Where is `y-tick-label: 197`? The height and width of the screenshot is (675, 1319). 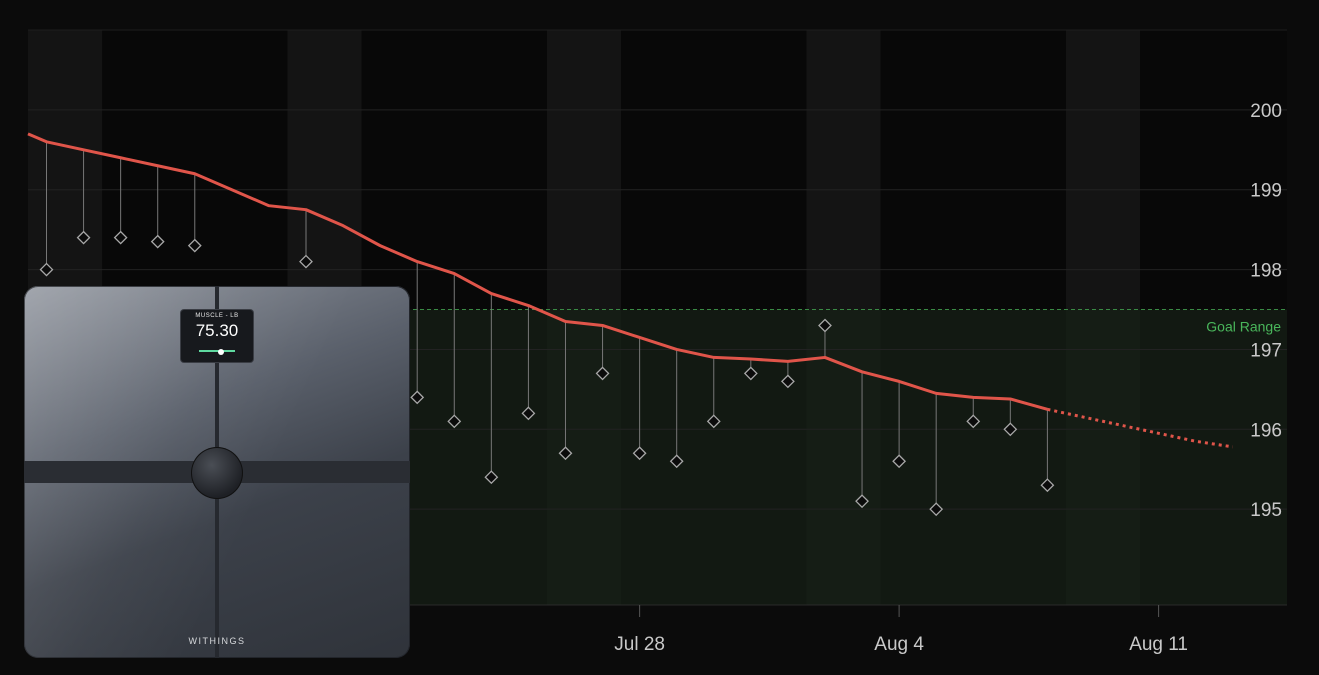
y-tick-label: 197 is located at coordinates (1266, 350).